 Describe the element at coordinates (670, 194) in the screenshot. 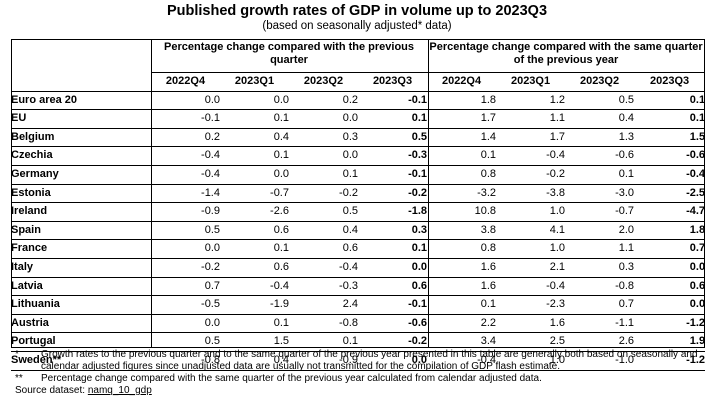

I see `value-cell: -2.5` at that location.